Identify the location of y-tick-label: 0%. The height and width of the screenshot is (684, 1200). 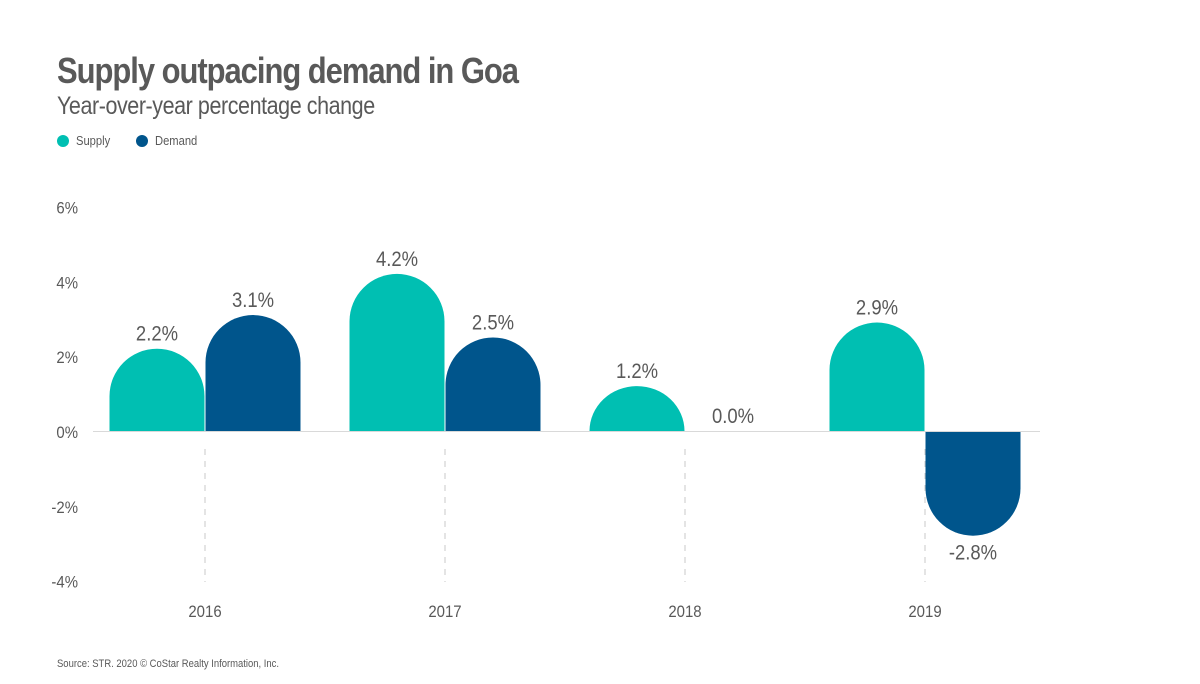
(67, 433).